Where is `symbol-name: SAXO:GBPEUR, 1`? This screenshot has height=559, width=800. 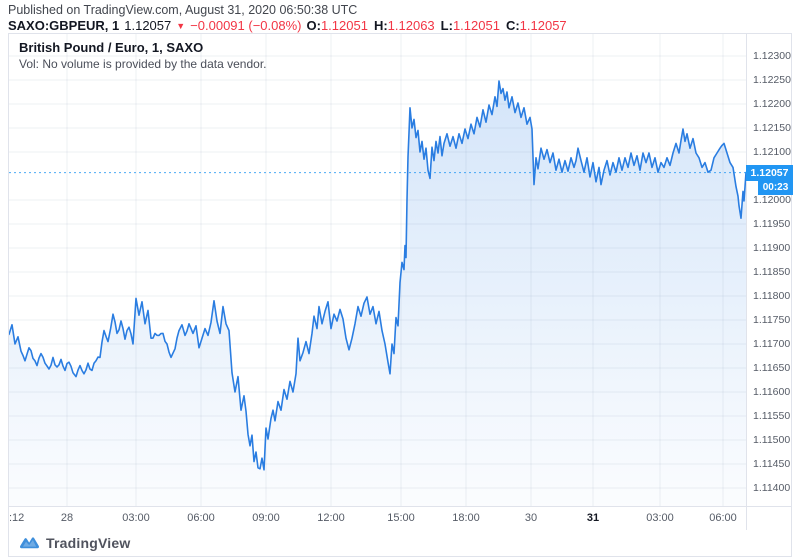 symbol-name: SAXO:GBPEUR, 1 is located at coordinates (64, 25).